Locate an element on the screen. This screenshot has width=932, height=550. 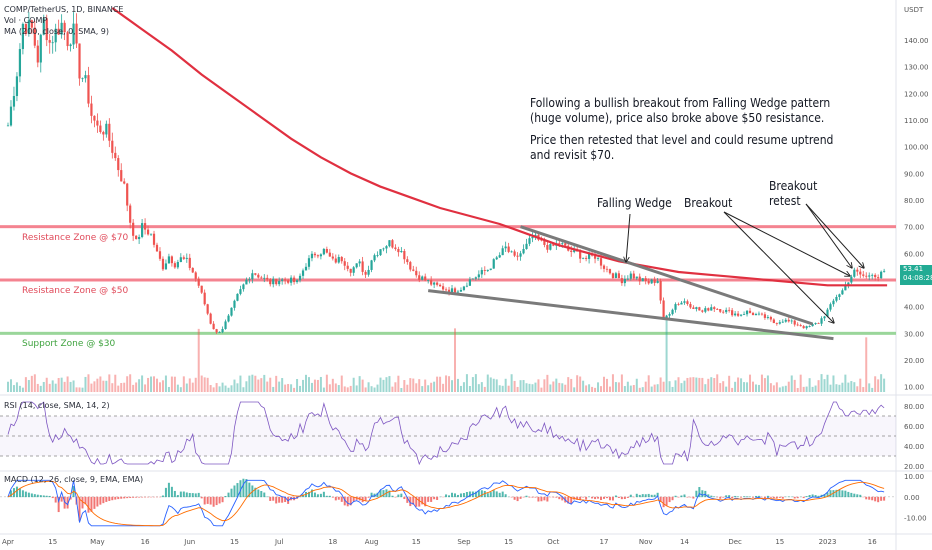
time-tick-label: Oct is located at coordinates (553, 542).